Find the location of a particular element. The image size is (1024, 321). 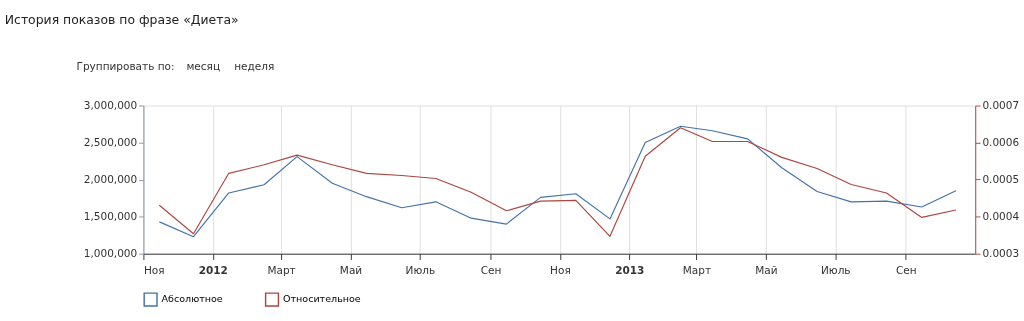

text: неделя is located at coordinates (254, 66).